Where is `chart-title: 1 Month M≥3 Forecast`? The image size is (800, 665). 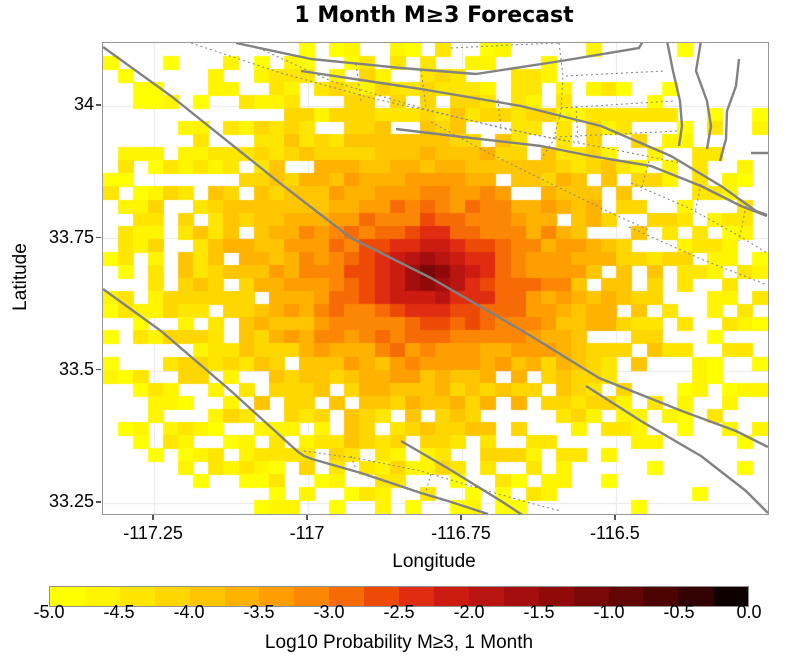 chart-title: 1 Month M≥3 Forecast is located at coordinates (434, 15).